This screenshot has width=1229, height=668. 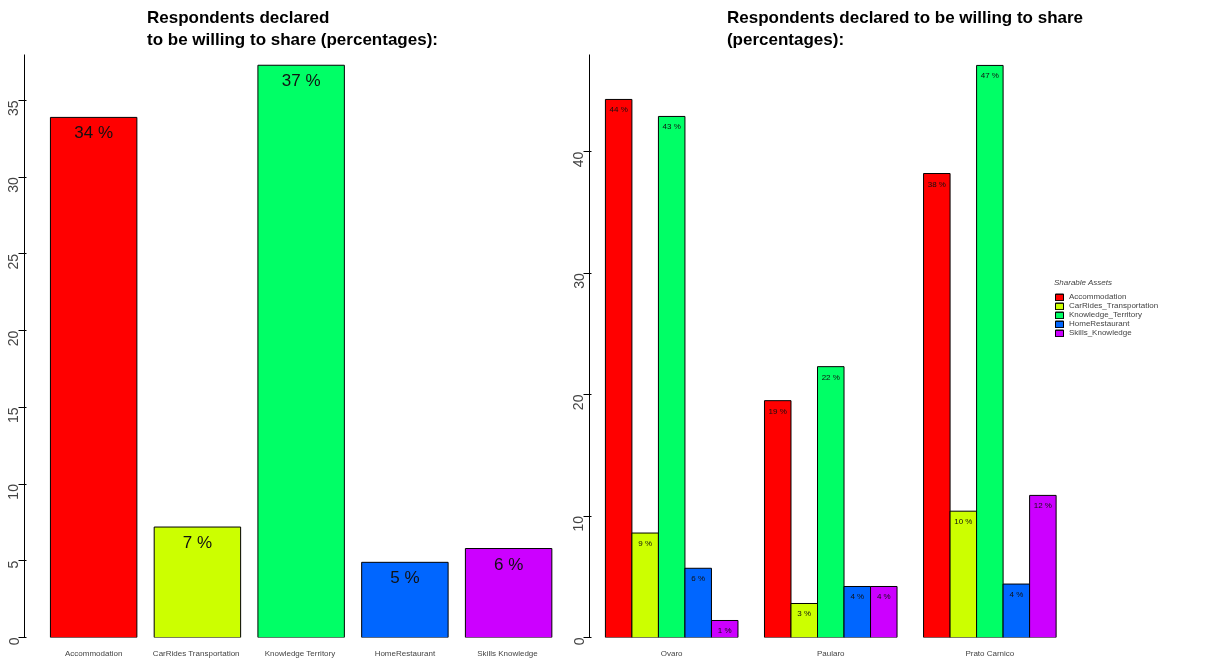 What do you see at coordinates (13, 564) in the screenshot?
I see `y-tick-label: 5` at bounding box center [13, 564].